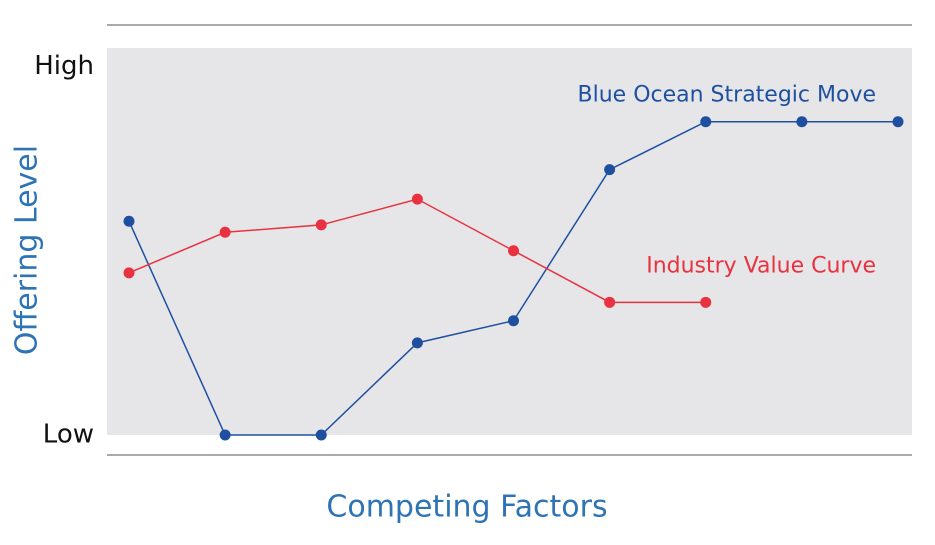 The width and height of the screenshot is (935, 545). What do you see at coordinates (64, 66) in the screenshot?
I see `y-tick-label: High` at bounding box center [64, 66].